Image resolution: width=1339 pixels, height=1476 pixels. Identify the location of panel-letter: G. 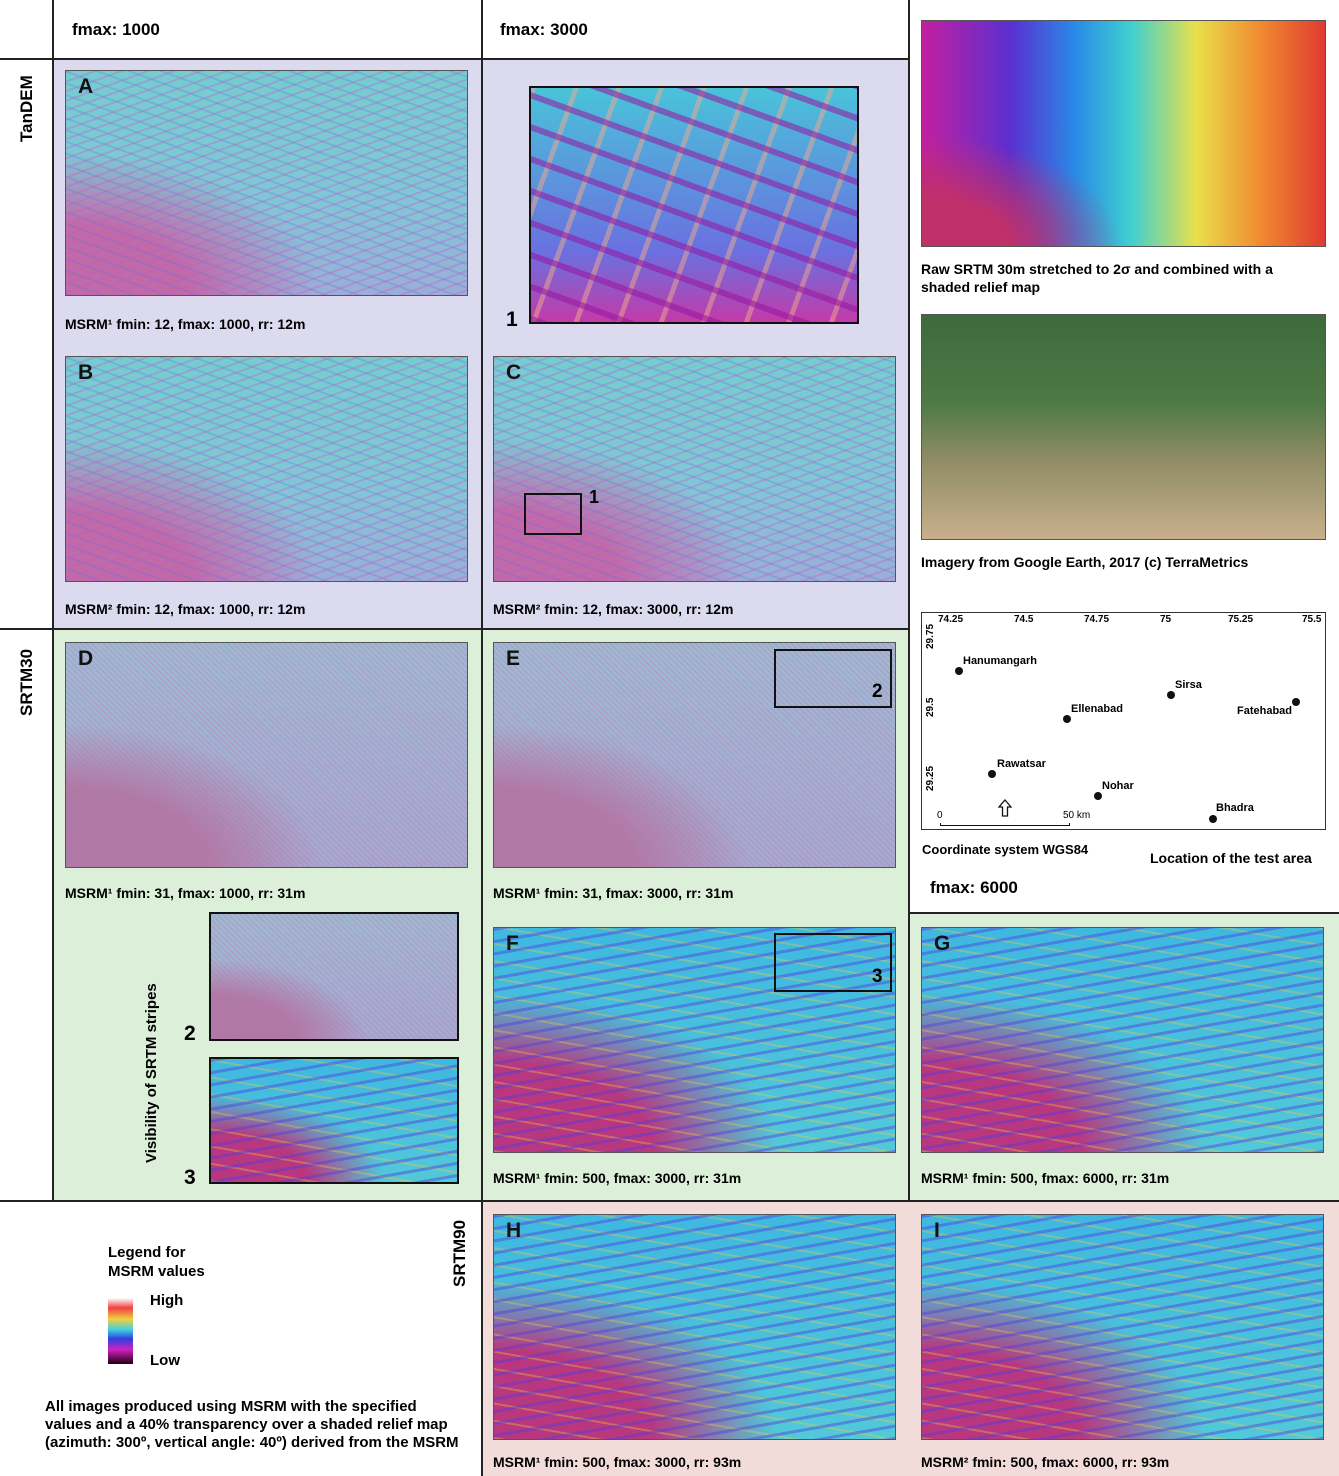
(942, 943).